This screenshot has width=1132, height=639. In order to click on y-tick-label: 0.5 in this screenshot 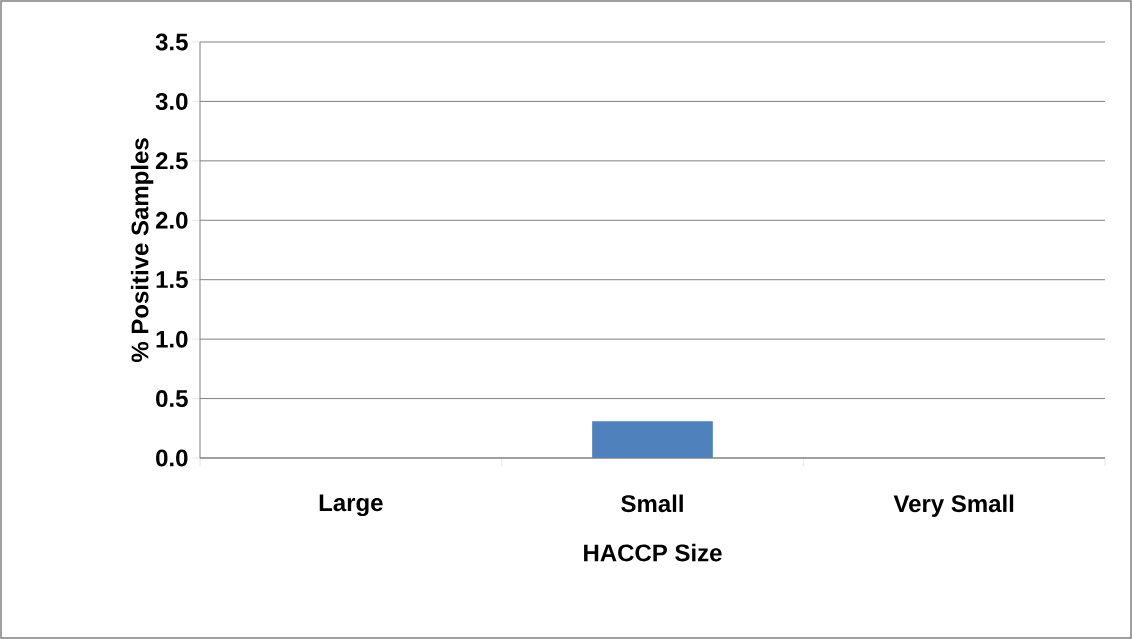, I will do `click(172, 399)`.